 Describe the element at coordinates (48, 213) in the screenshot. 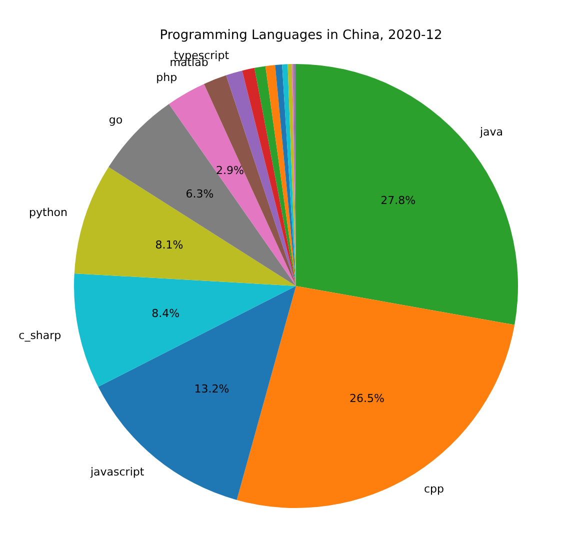

I see `slice-label: python` at that location.